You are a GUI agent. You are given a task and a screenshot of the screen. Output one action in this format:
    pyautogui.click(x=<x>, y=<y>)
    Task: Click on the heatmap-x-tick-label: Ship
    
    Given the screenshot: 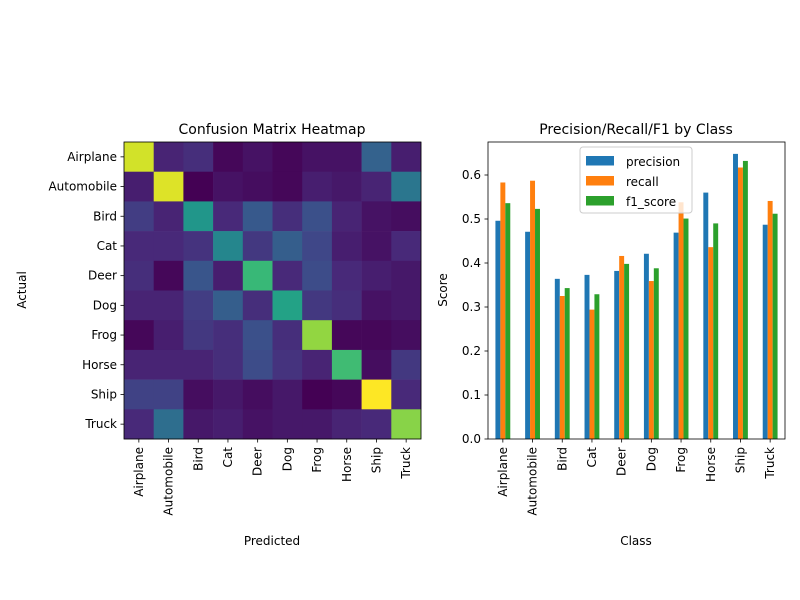 What is the action you would take?
    pyautogui.click(x=376, y=460)
    